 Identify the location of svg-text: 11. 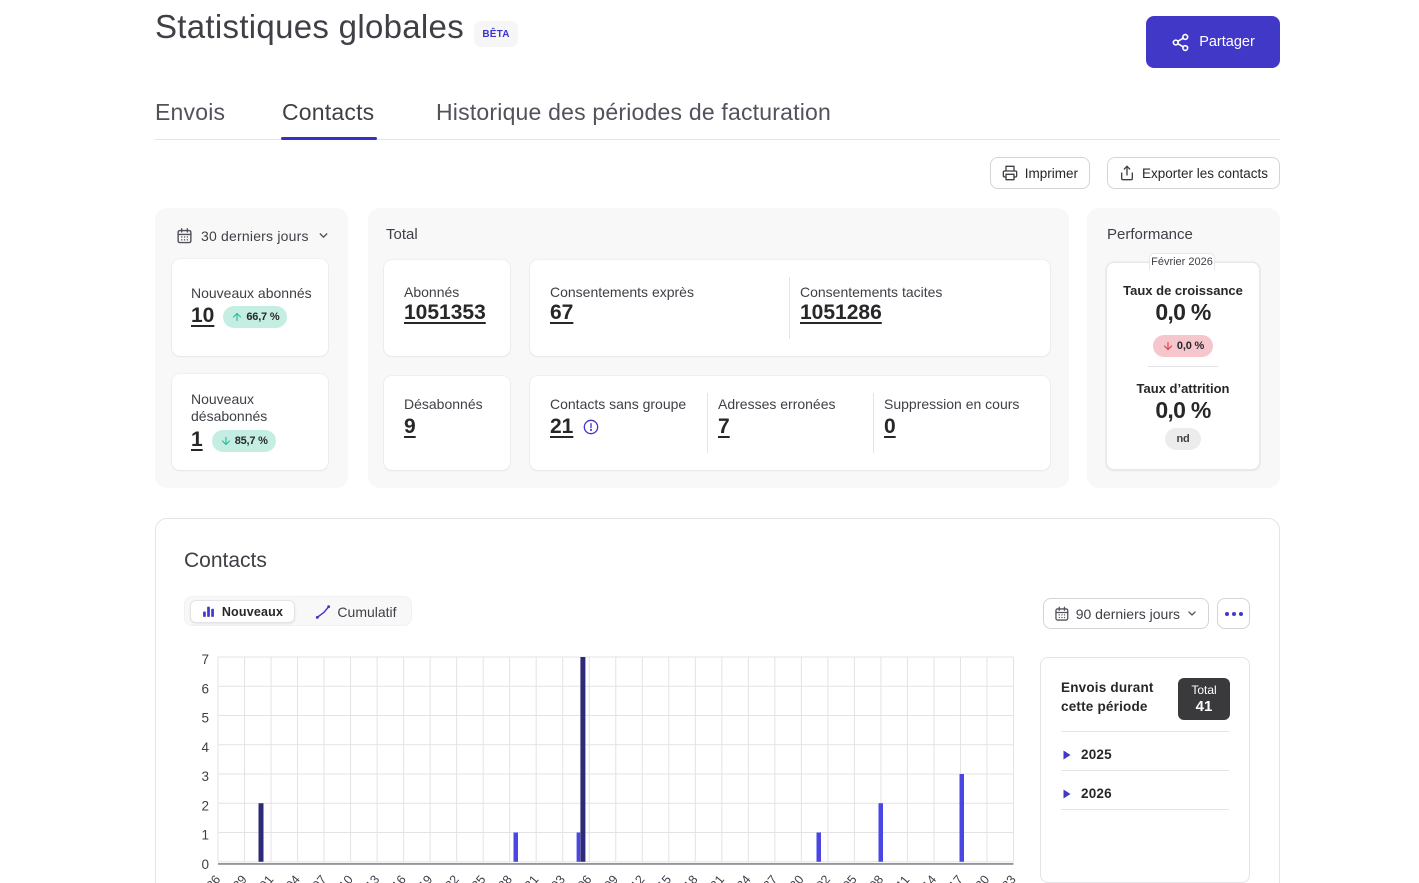
(902, 878).